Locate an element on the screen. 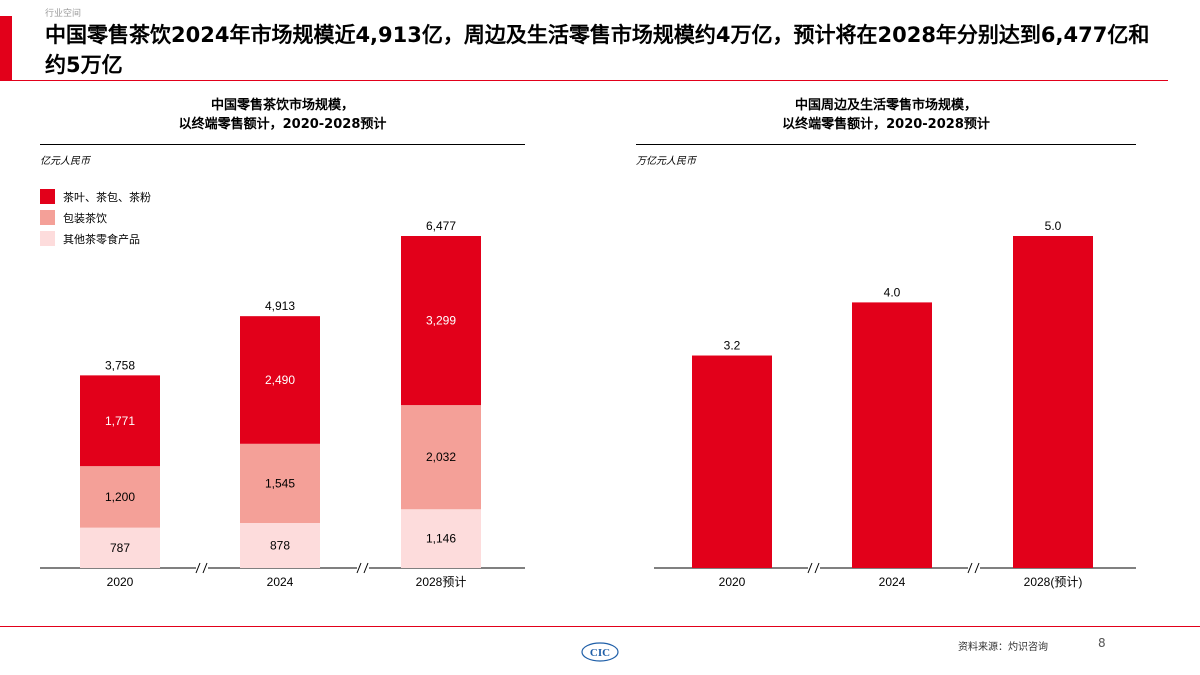 The width and height of the screenshot is (1200, 675). segment-value-label: 2,032 is located at coordinates (441, 457).